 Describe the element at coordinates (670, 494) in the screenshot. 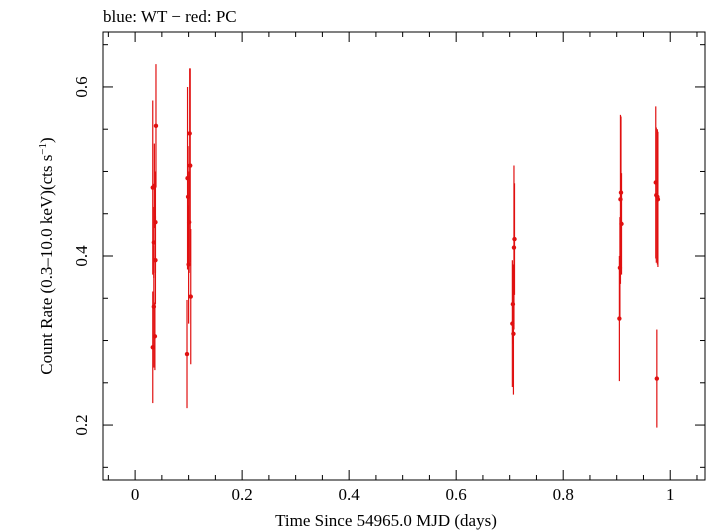

I see `x-tick-label: 1` at that location.